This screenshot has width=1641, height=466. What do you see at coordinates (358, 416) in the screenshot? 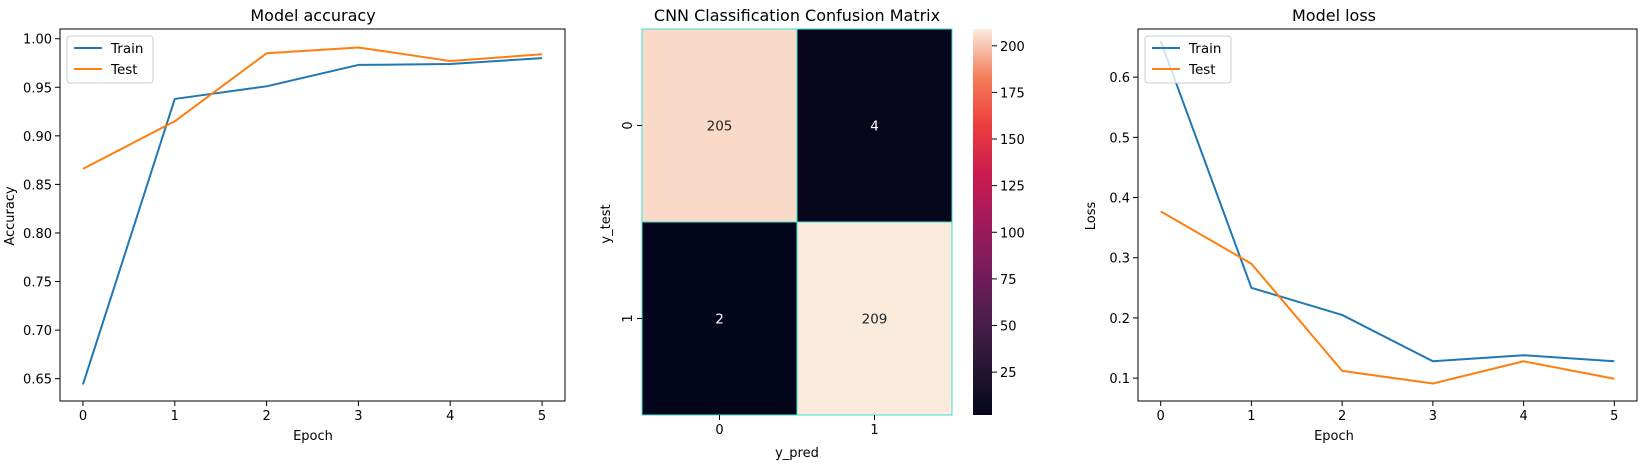
I see `acc-x-tick-label: 3` at bounding box center [358, 416].